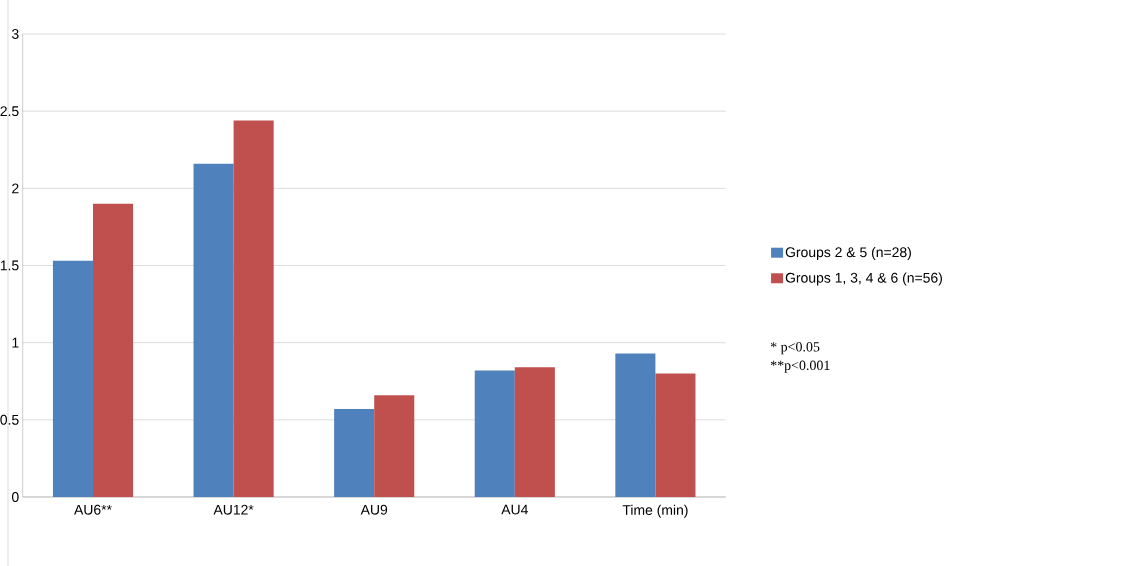 Image resolution: width=1140 pixels, height=566 pixels. Describe the element at coordinates (233, 509) in the screenshot. I see `x-tick-label: AU12*` at that location.